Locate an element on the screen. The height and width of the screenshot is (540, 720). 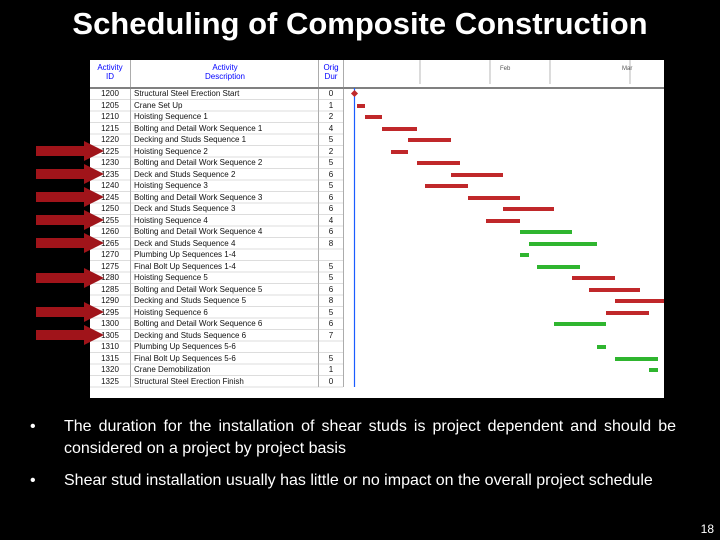
activity-description: Decking and Studs Sequence 5 is located at coordinates (190, 301).